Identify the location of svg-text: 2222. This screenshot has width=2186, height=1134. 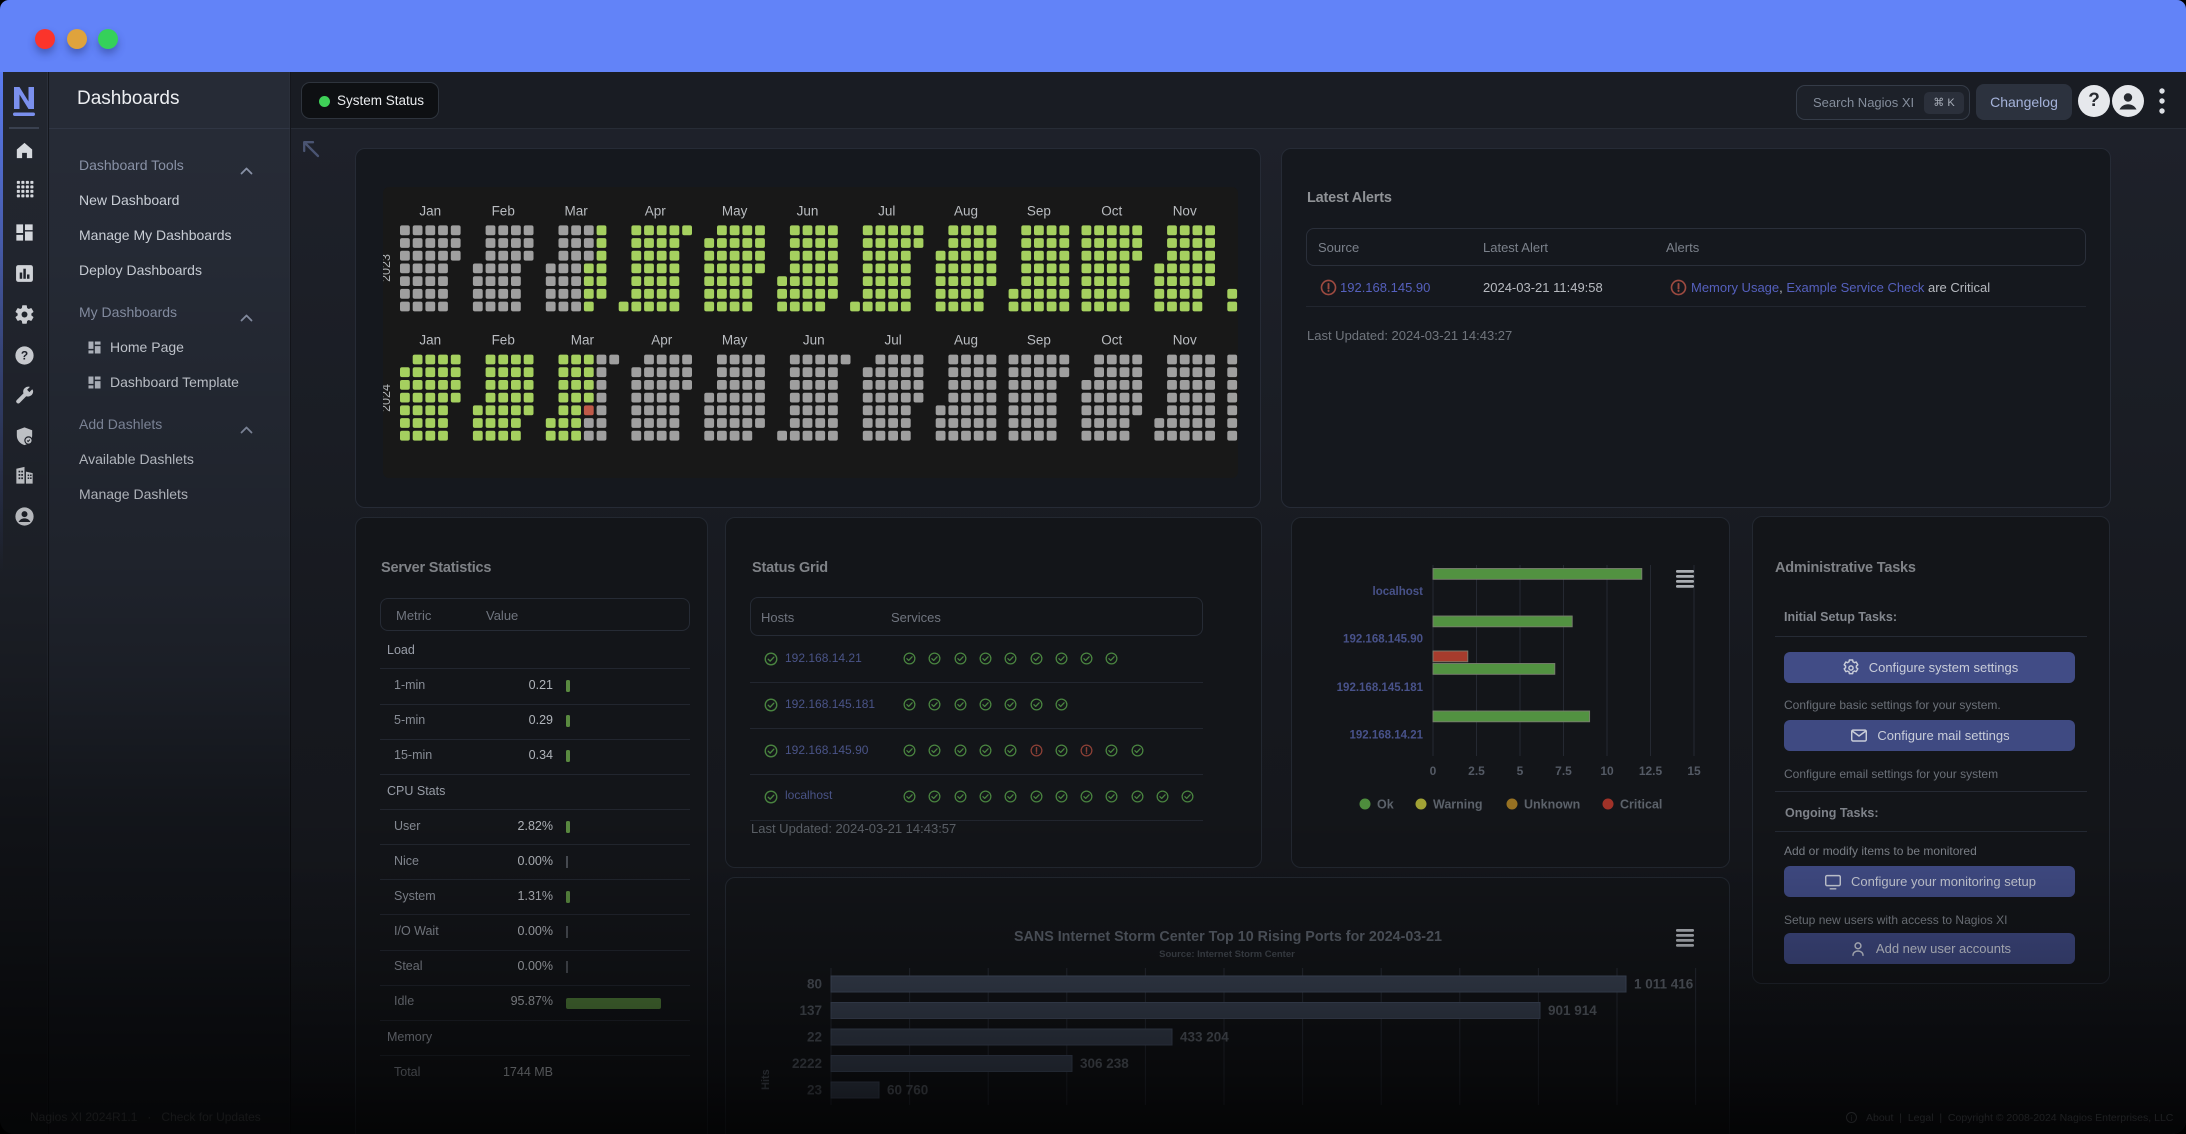
(807, 1063).